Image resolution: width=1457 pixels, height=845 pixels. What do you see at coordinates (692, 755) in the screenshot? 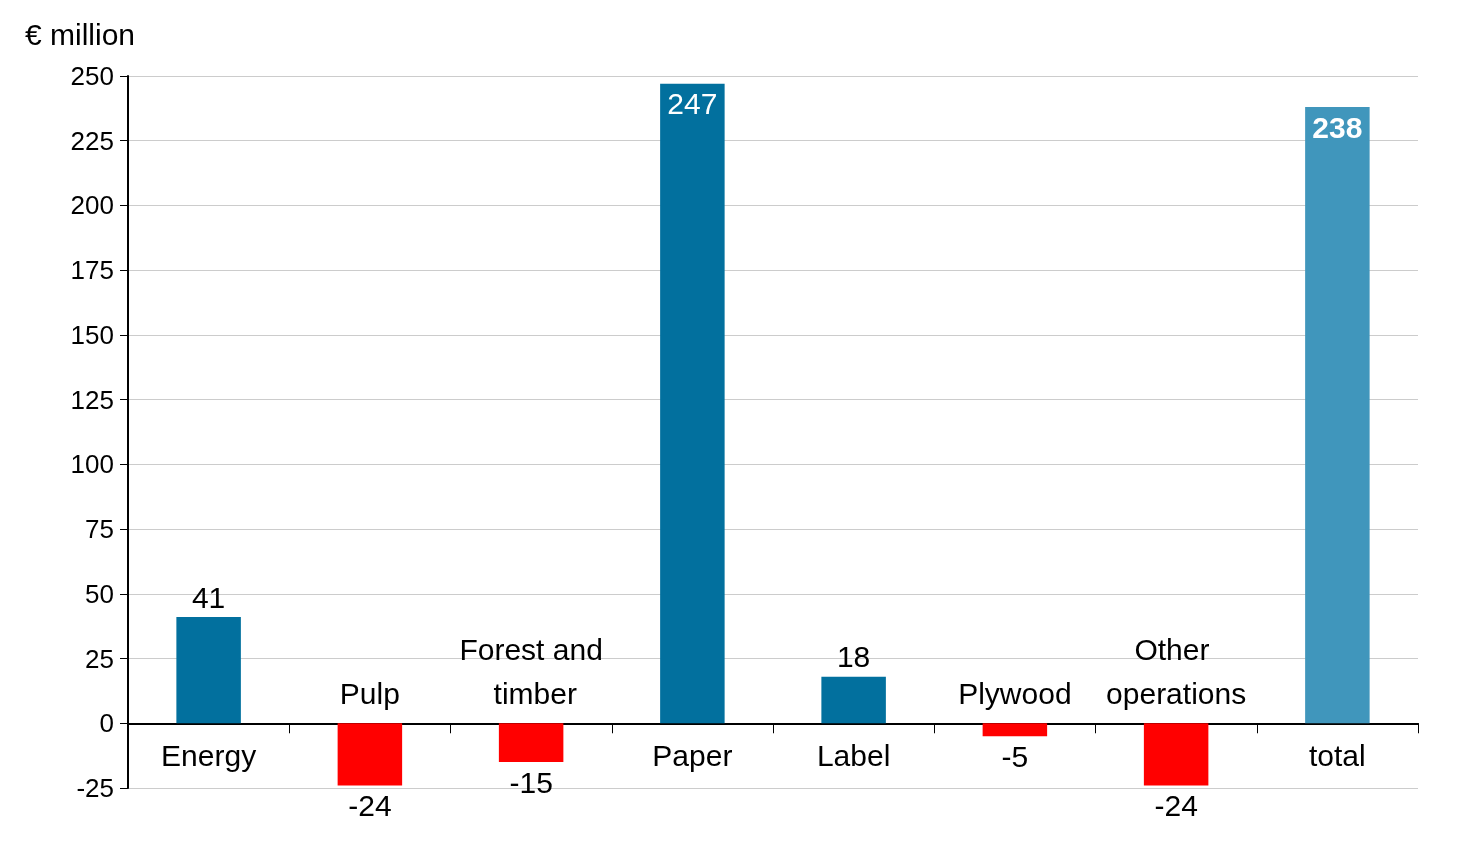
I see `x-tick-label: Paper` at bounding box center [692, 755].